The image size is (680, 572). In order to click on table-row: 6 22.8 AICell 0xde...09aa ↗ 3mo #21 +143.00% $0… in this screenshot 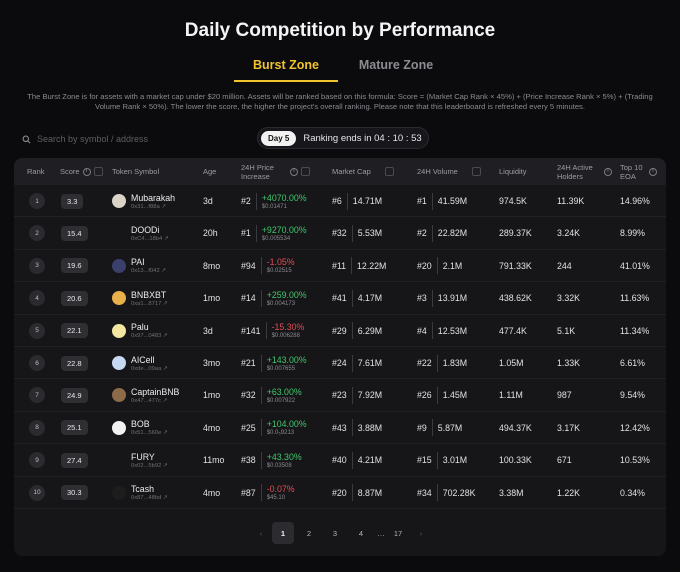, I will do `click(340, 363)`.